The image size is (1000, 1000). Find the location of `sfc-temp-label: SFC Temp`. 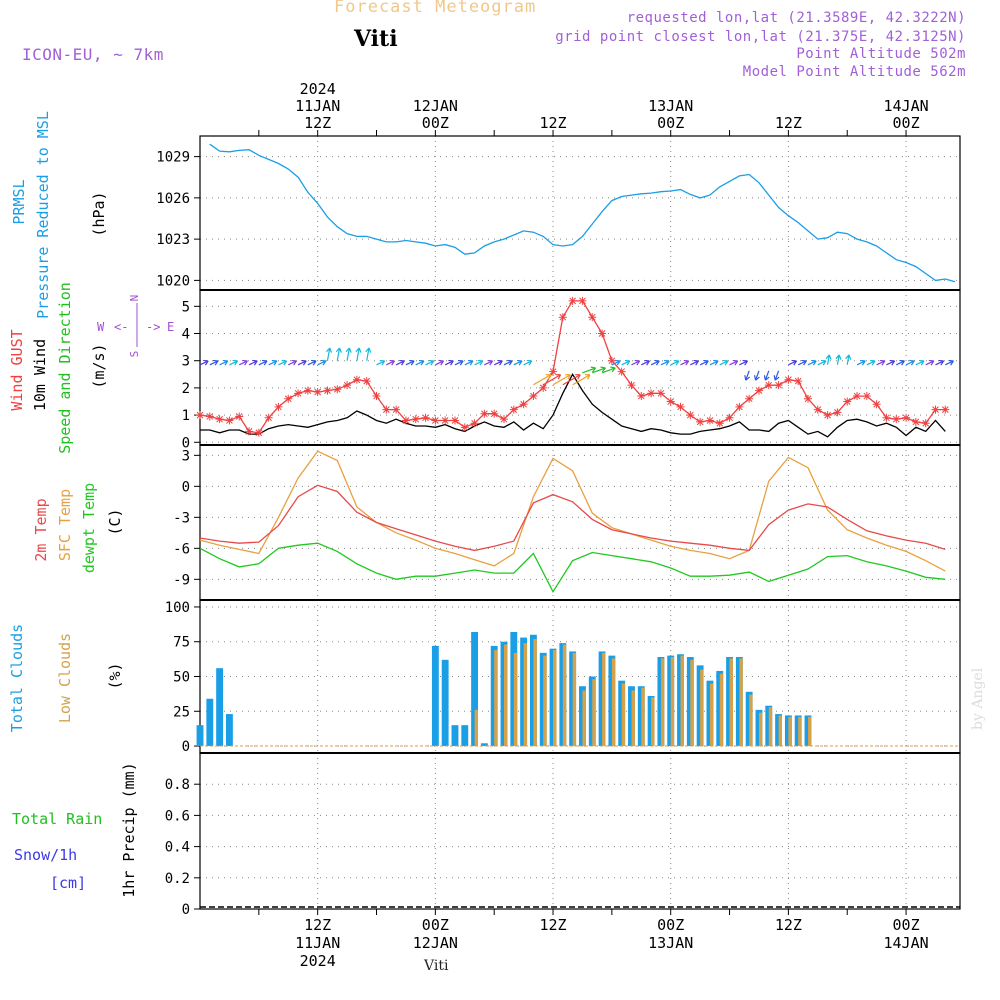

sfc-temp-label: SFC Temp is located at coordinates (65, 525).